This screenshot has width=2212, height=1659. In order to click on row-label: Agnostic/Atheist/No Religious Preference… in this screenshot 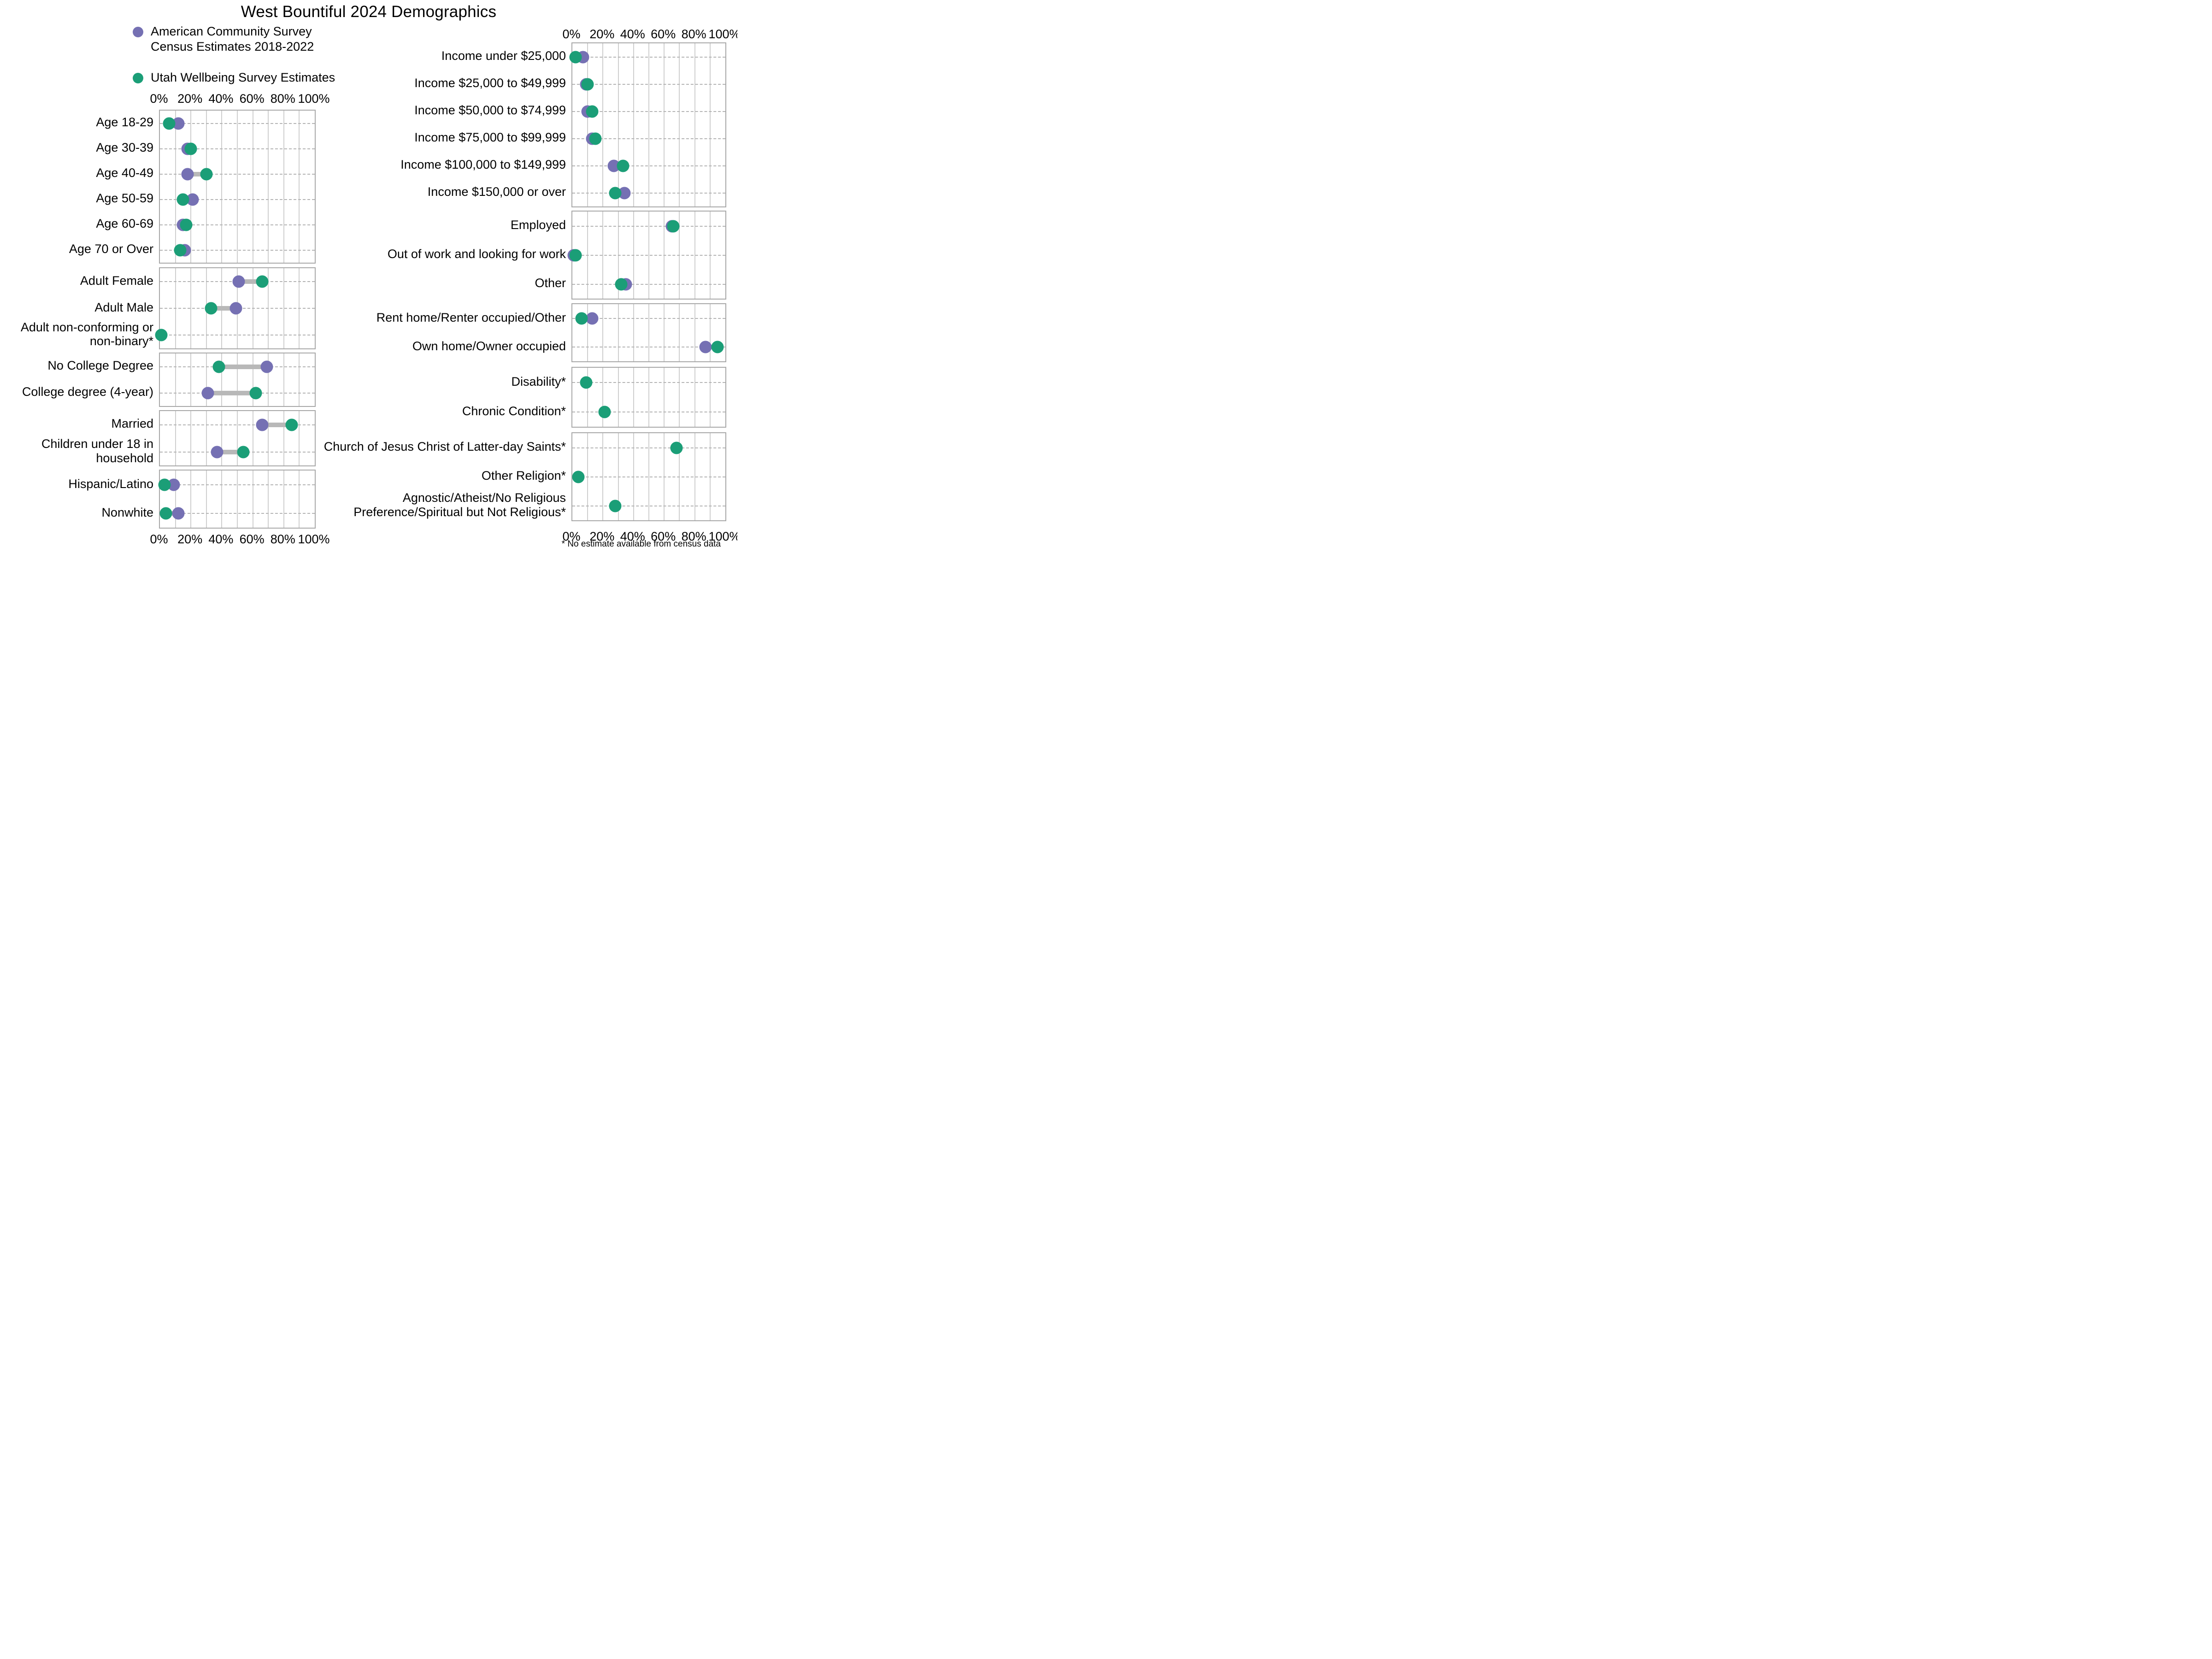, I will do `click(430, 504)`.